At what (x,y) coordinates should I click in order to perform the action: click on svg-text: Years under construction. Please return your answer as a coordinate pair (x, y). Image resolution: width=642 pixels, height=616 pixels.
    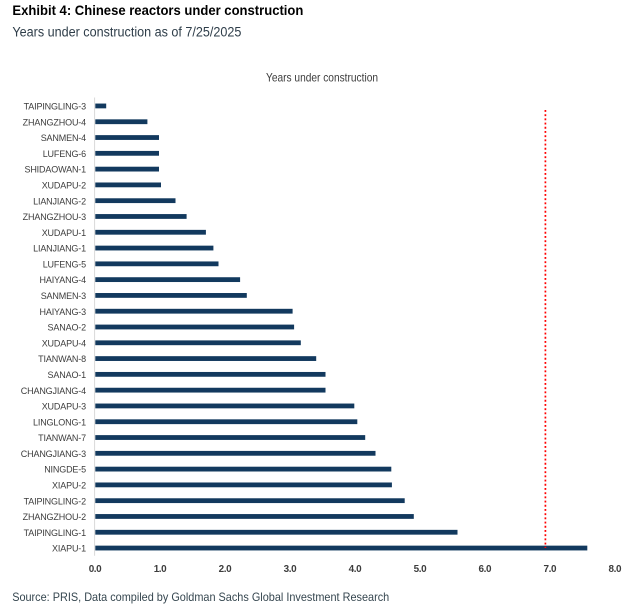
    Looking at the image, I should click on (322, 78).